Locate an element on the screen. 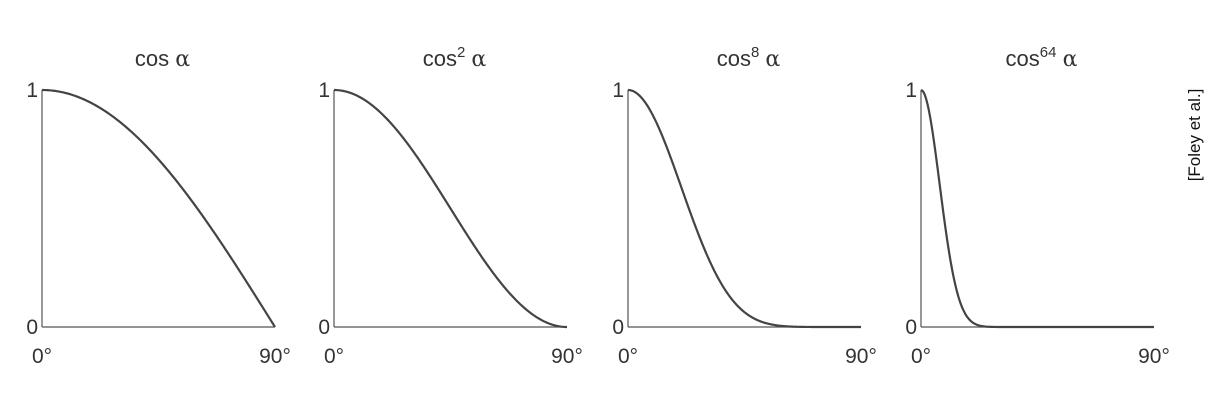 This screenshot has height=414, width=1229. title-exponent: 2 is located at coordinates (461, 52).